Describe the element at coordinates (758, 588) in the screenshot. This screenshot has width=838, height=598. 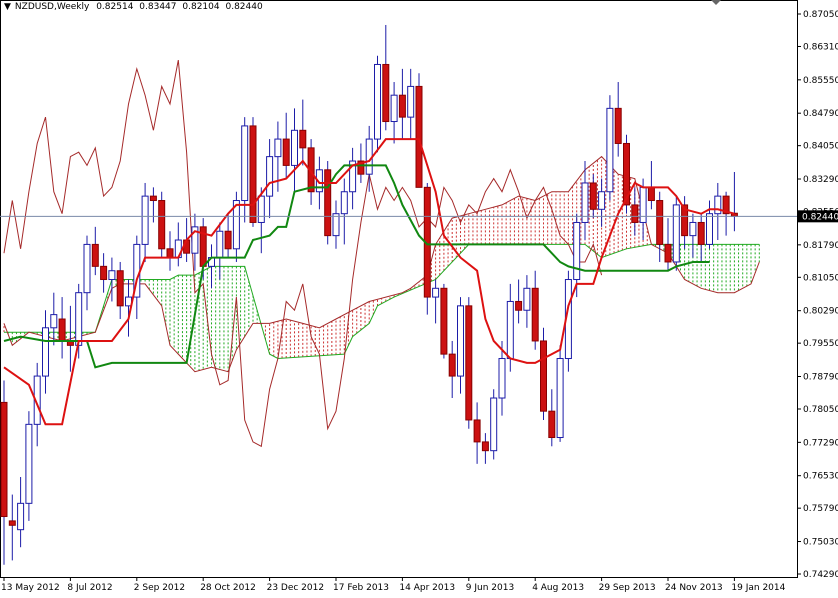
I see `x-tick-label: 19 Jan 2014` at that location.